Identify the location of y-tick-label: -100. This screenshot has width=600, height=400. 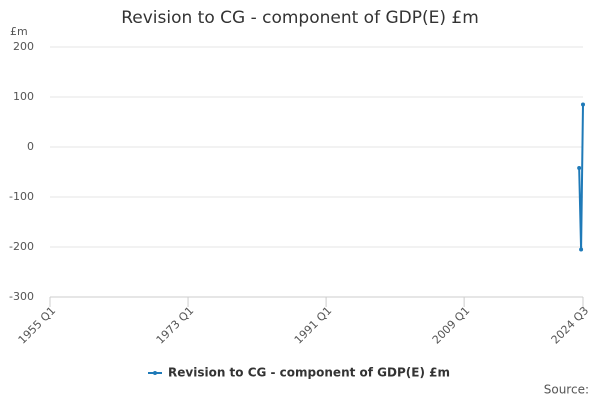
(21, 196).